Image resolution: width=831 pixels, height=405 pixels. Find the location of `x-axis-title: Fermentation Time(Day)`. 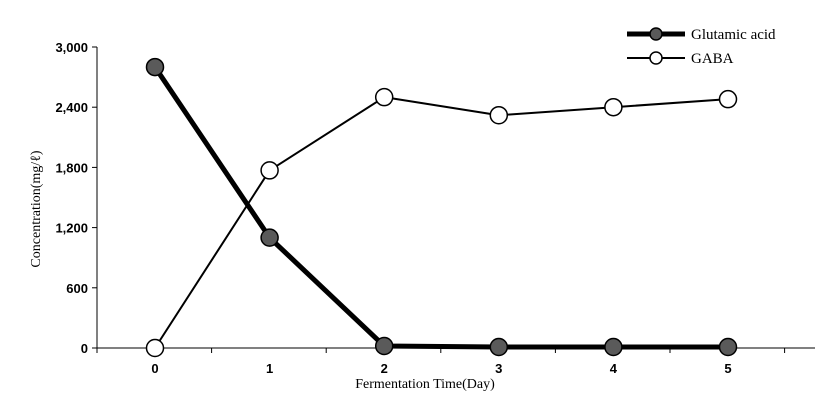

x-axis-title: Fermentation Time(Day) is located at coordinates (425, 384).